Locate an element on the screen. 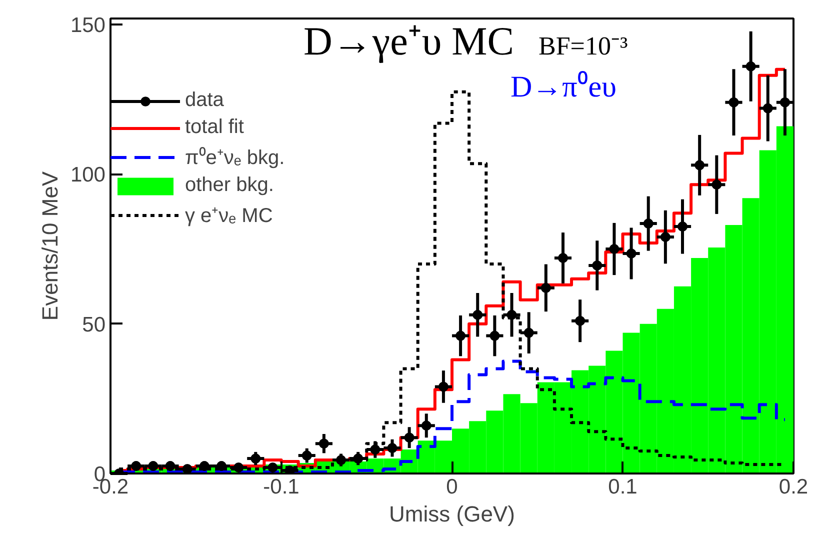 This screenshot has height=553, width=823. y-tick-label: 150 is located at coordinates (88, 25).